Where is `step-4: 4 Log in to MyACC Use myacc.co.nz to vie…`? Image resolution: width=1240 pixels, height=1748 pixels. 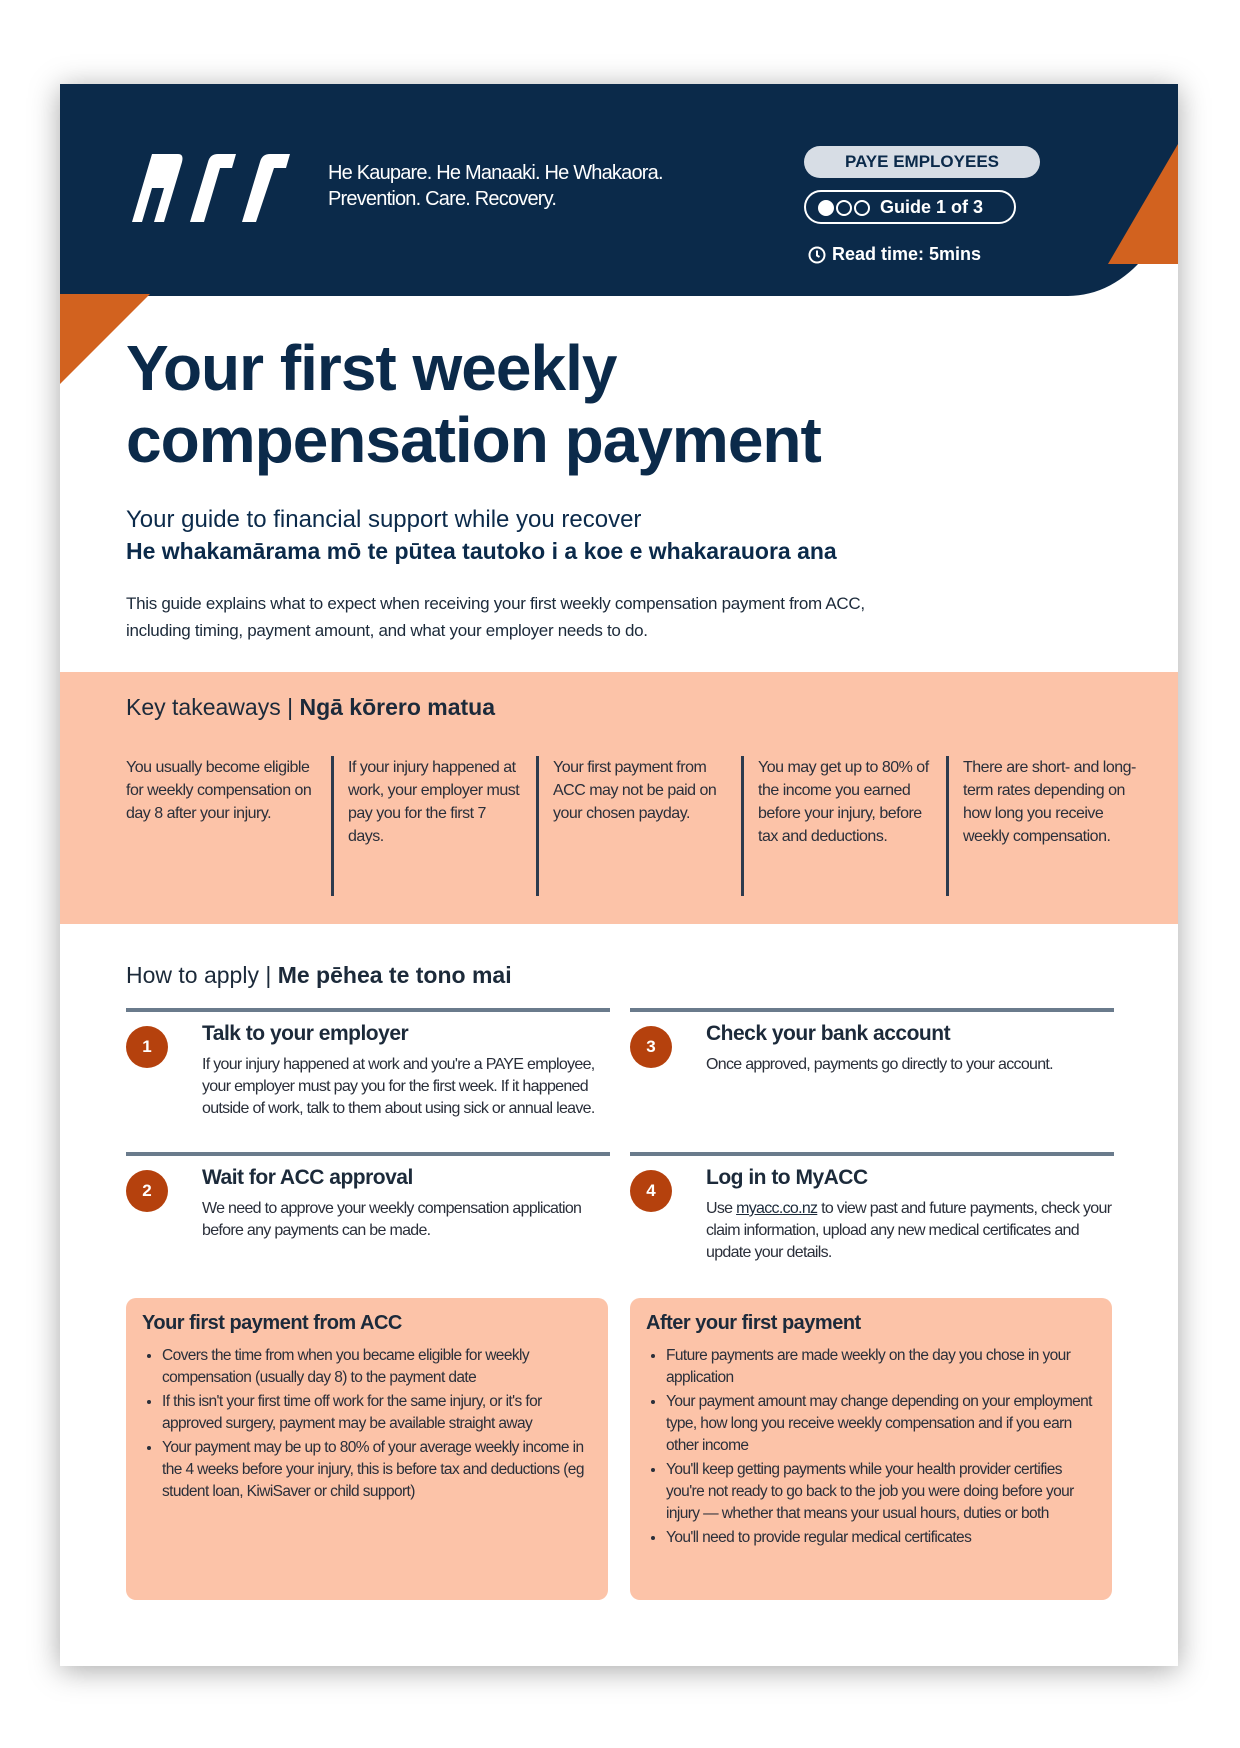
step-4: 4 Log in to MyACC Use myacc.co.nz to vie… is located at coordinates (872, 1208).